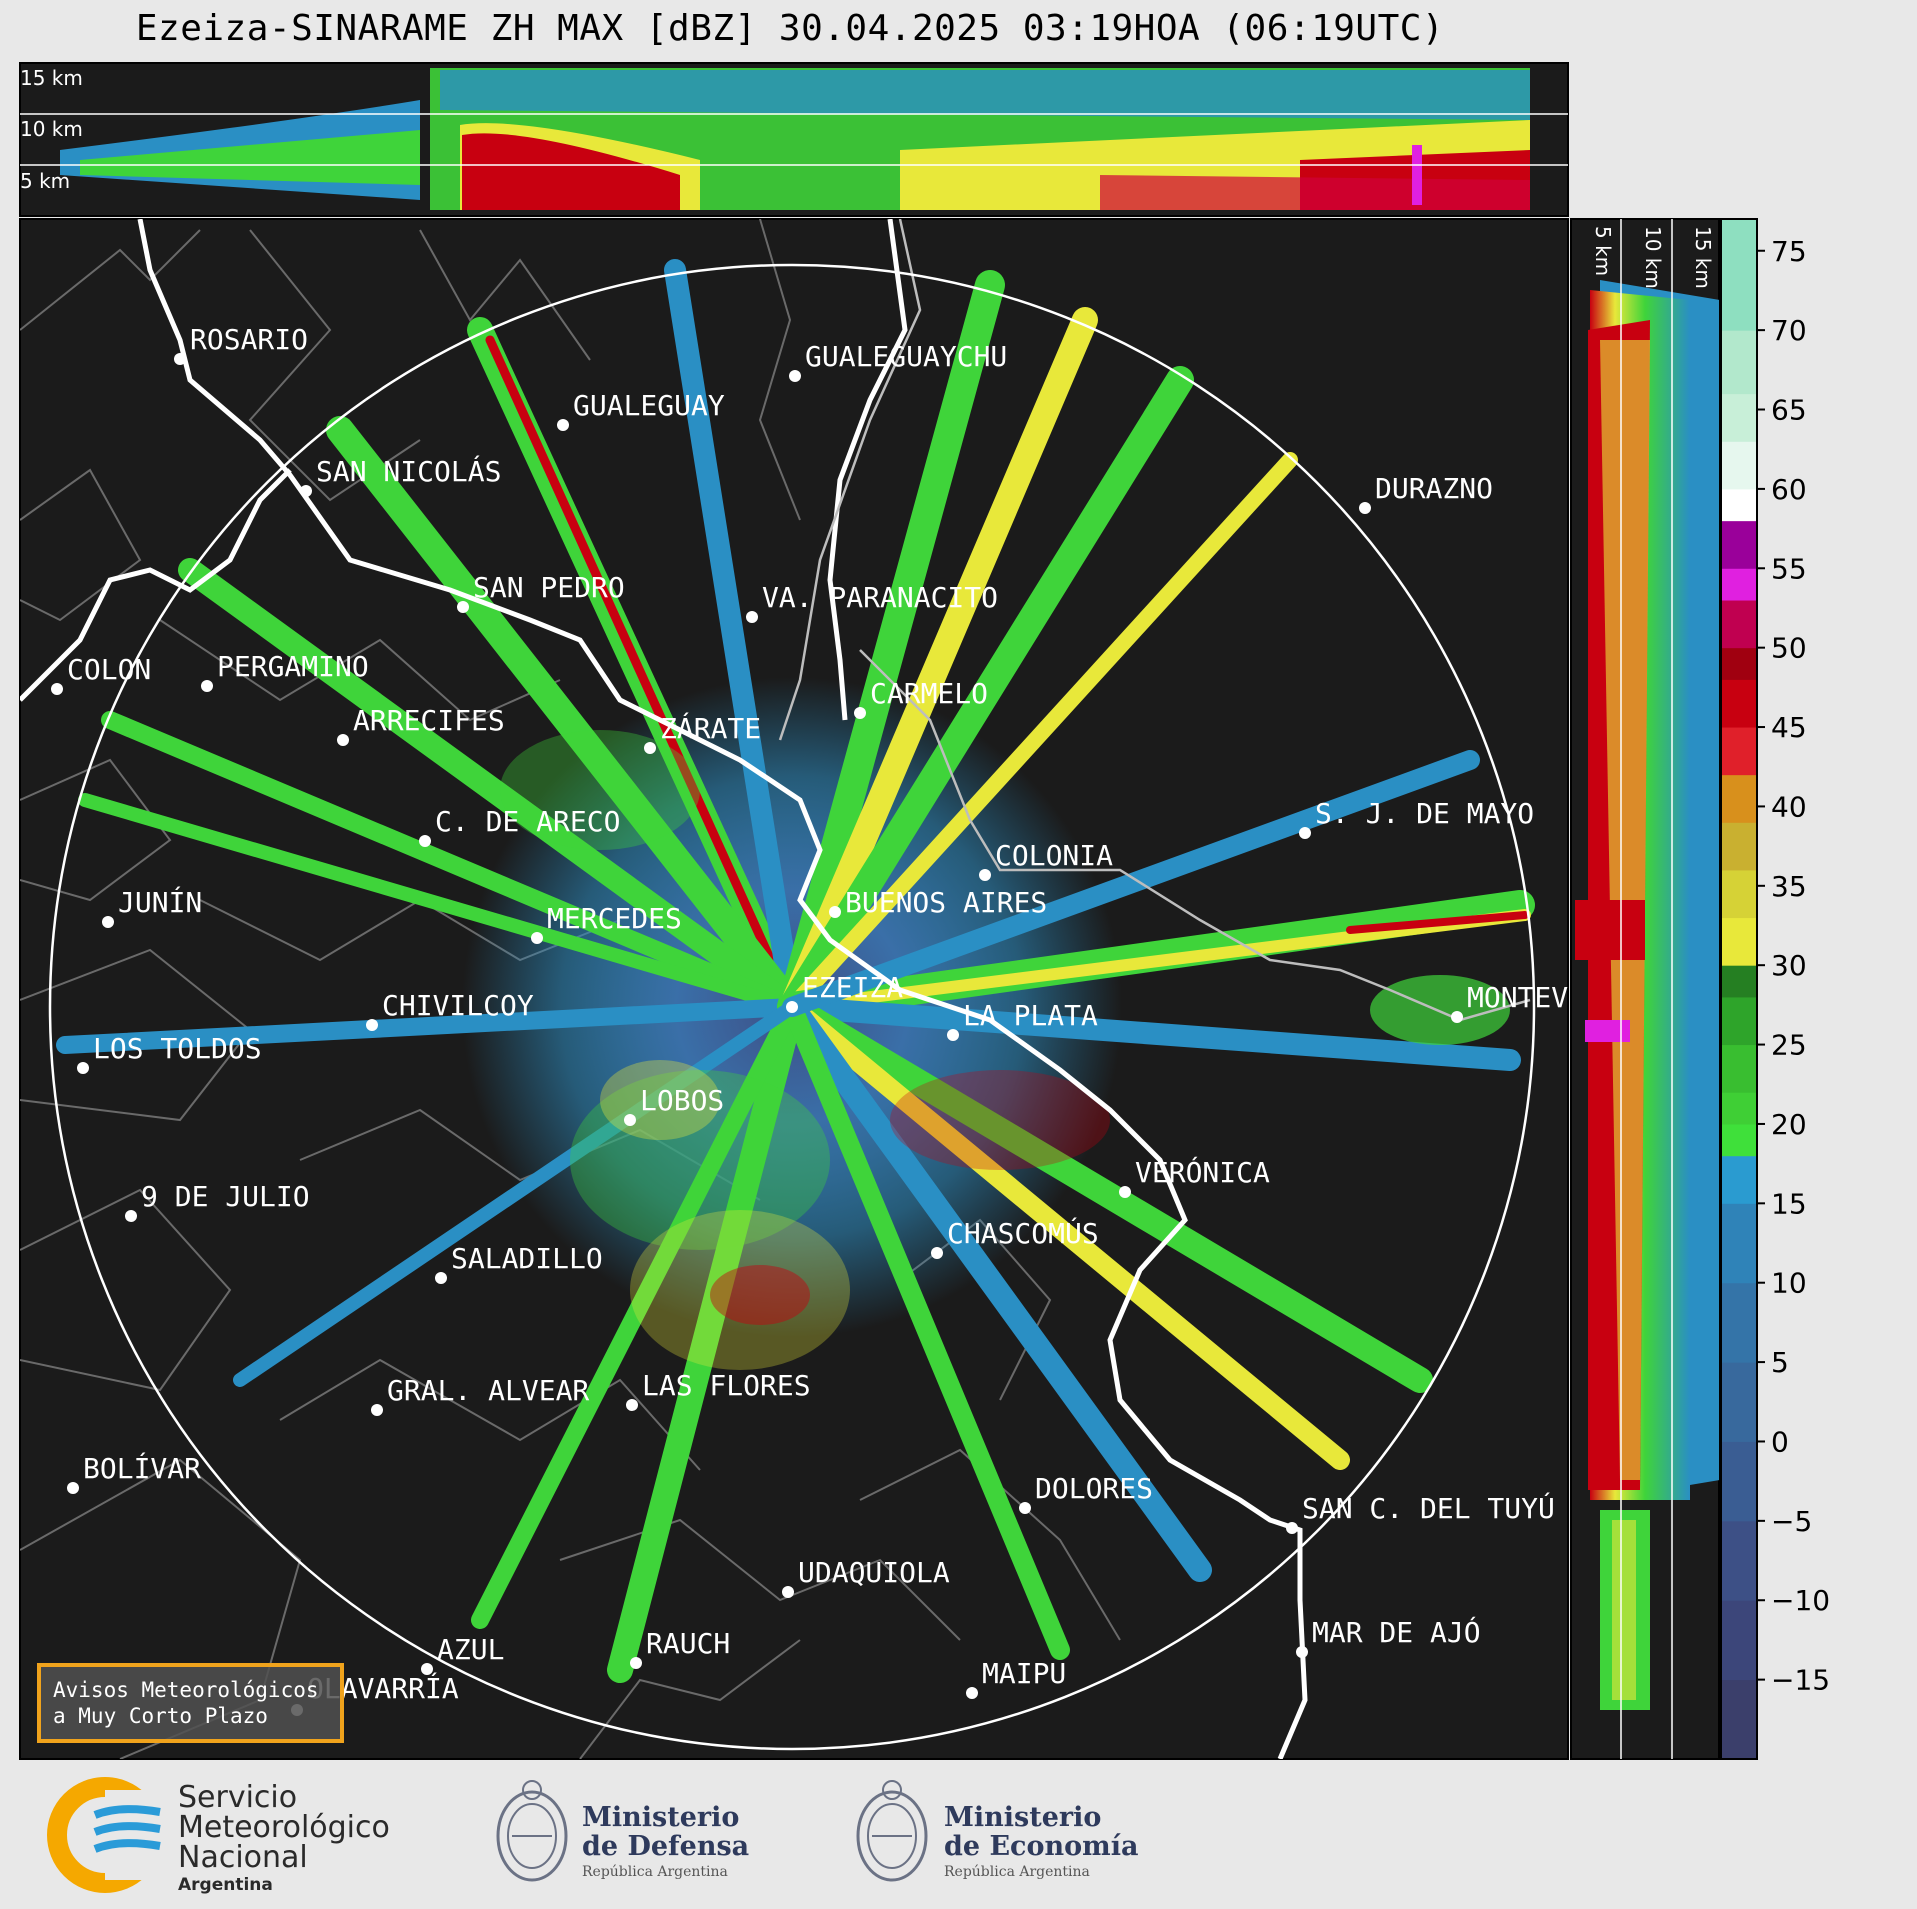 The height and width of the screenshot is (1909, 1917). I want to click on city-san-c-del-tuyu: SAN C. DEL TUYÚ, so click(1420, 1512).